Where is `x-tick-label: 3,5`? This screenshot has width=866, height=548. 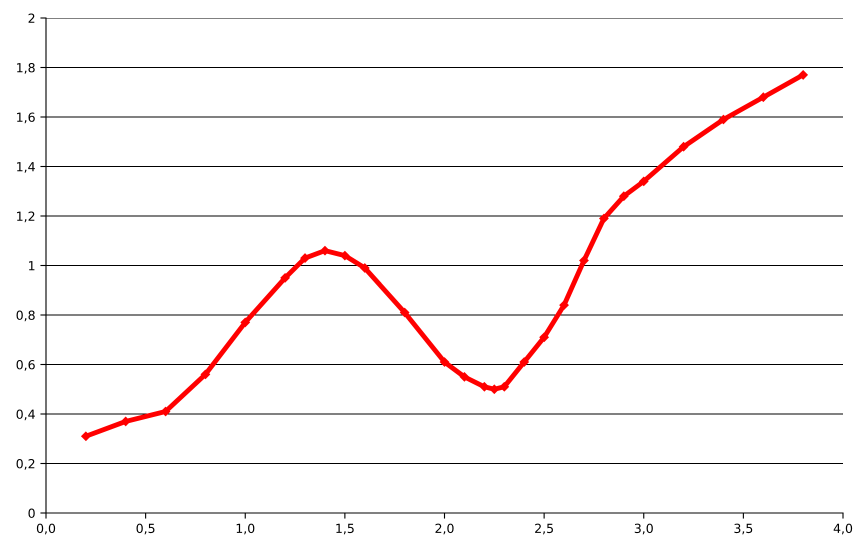
x-tick-label: 3,5 is located at coordinates (743, 529).